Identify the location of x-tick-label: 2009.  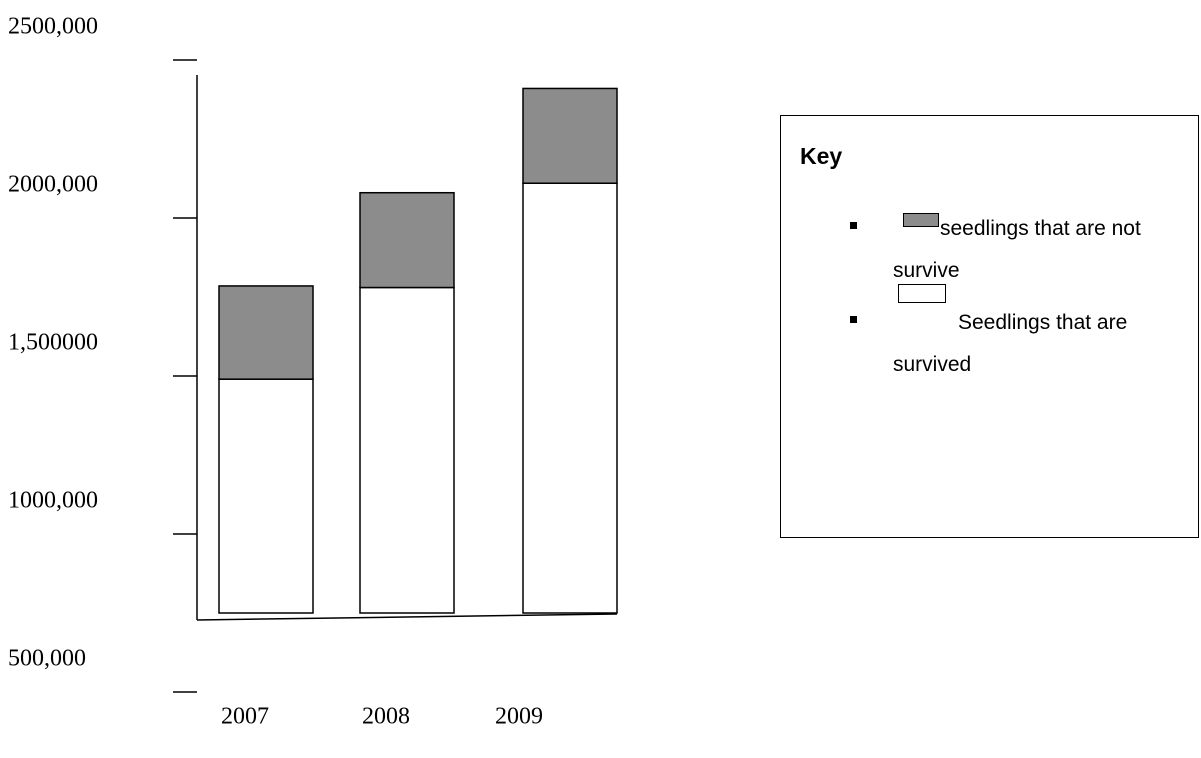
(519, 717).